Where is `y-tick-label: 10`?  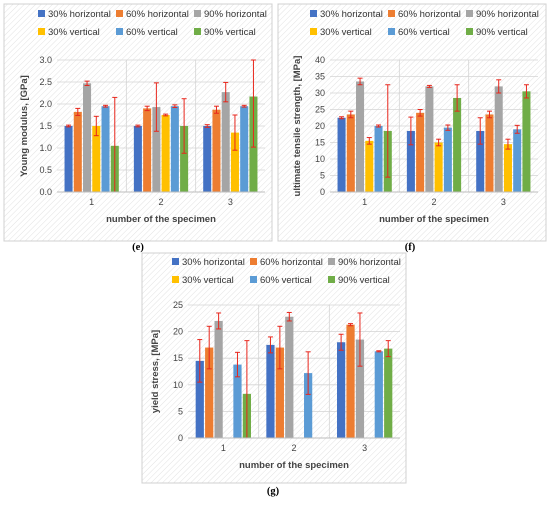
y-tick-label: 10 is located at coordinates (320, 159).